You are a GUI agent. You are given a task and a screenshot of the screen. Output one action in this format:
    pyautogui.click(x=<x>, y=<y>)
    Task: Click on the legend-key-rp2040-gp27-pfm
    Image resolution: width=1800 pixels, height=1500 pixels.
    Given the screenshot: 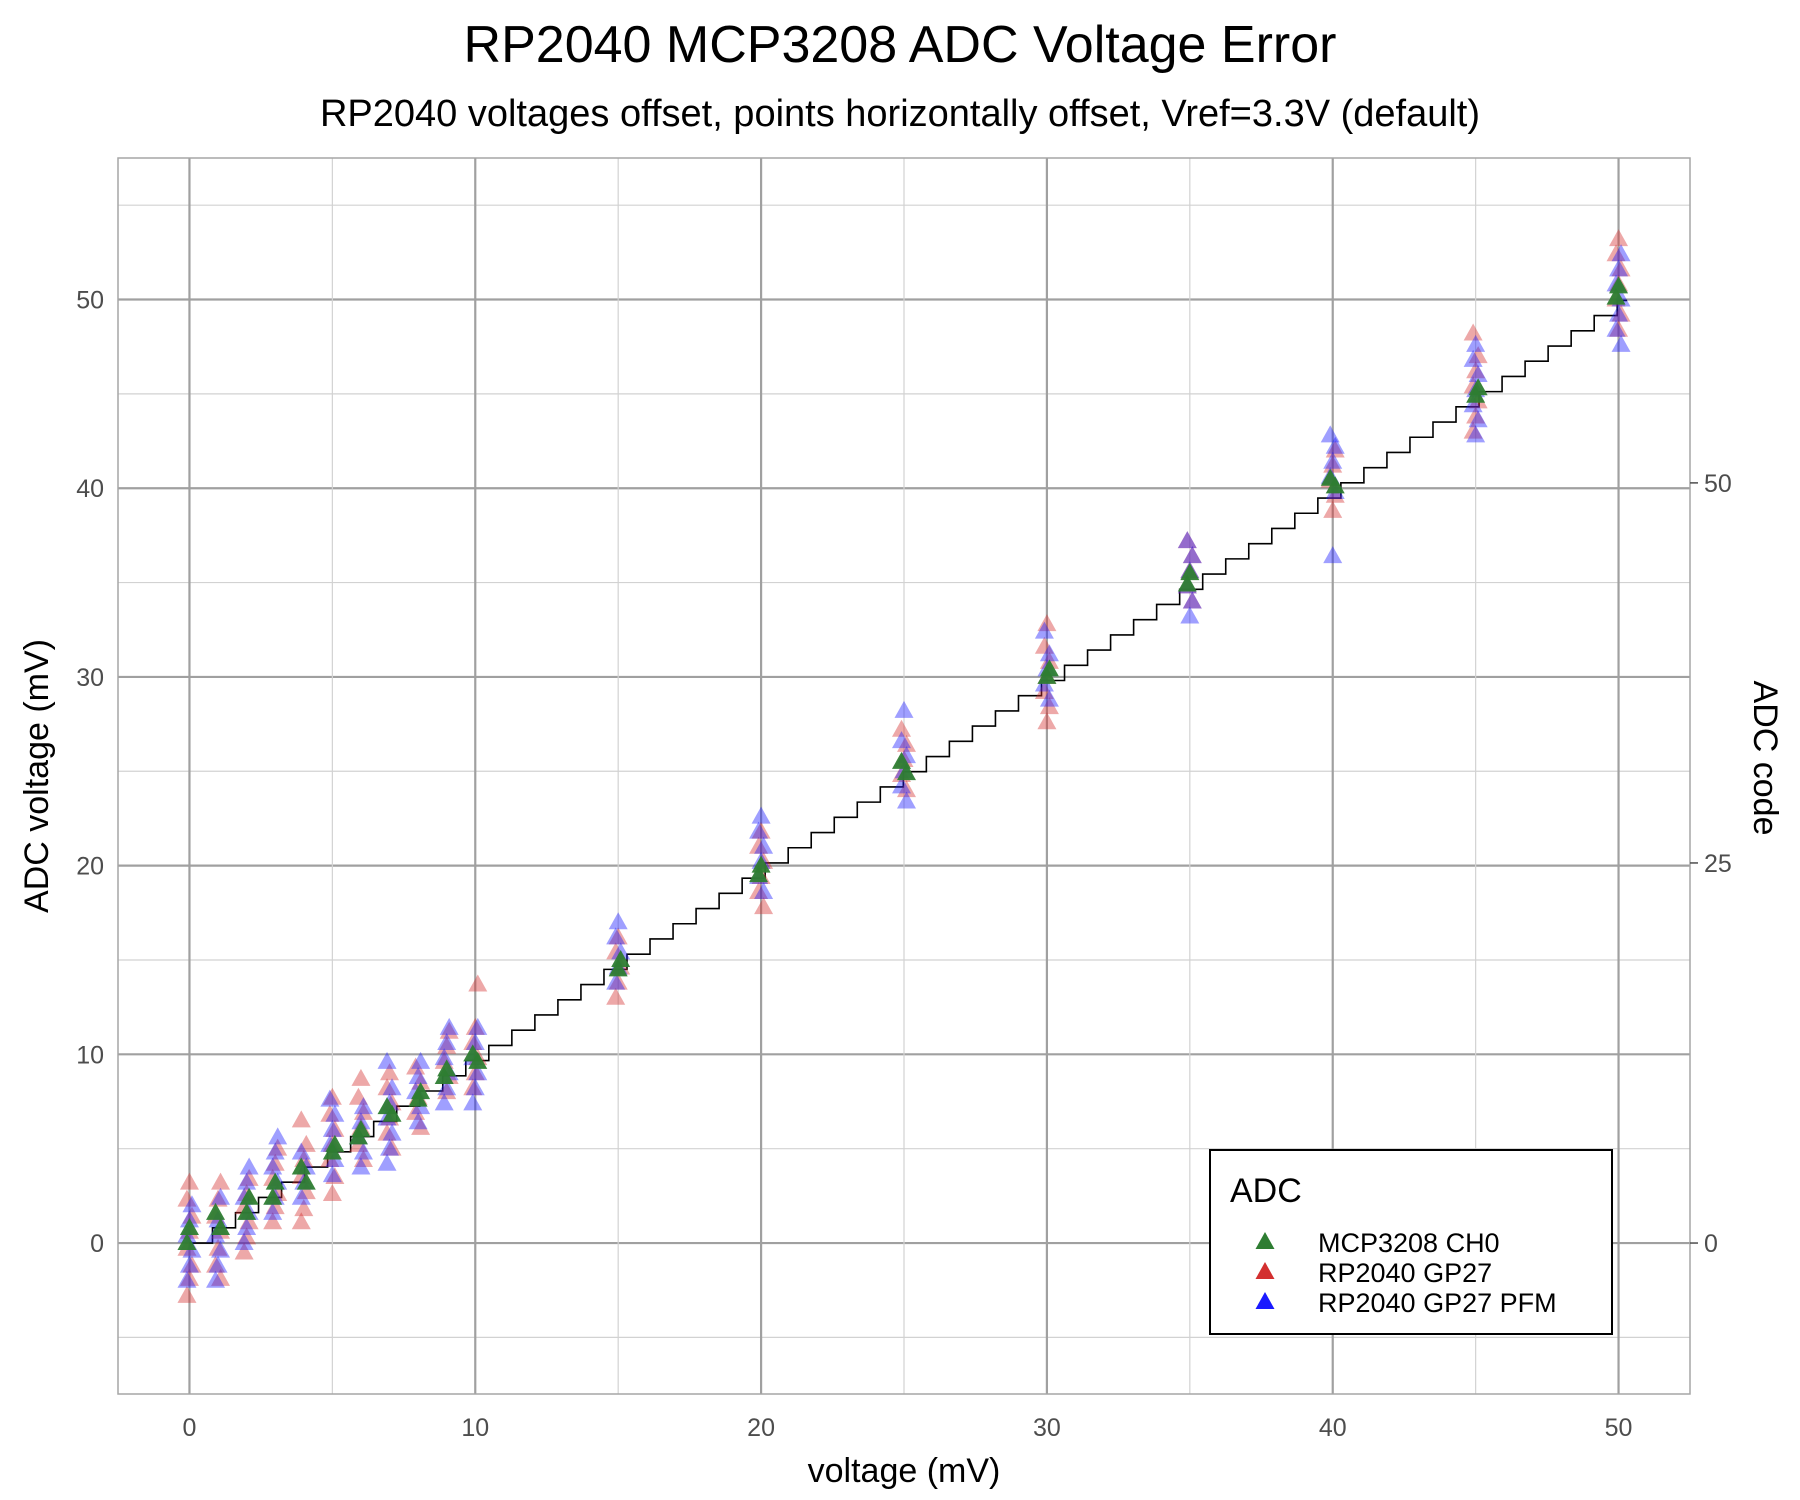 What is the action you would take?
    pyautogui.click(x=1265, y=1300)
    